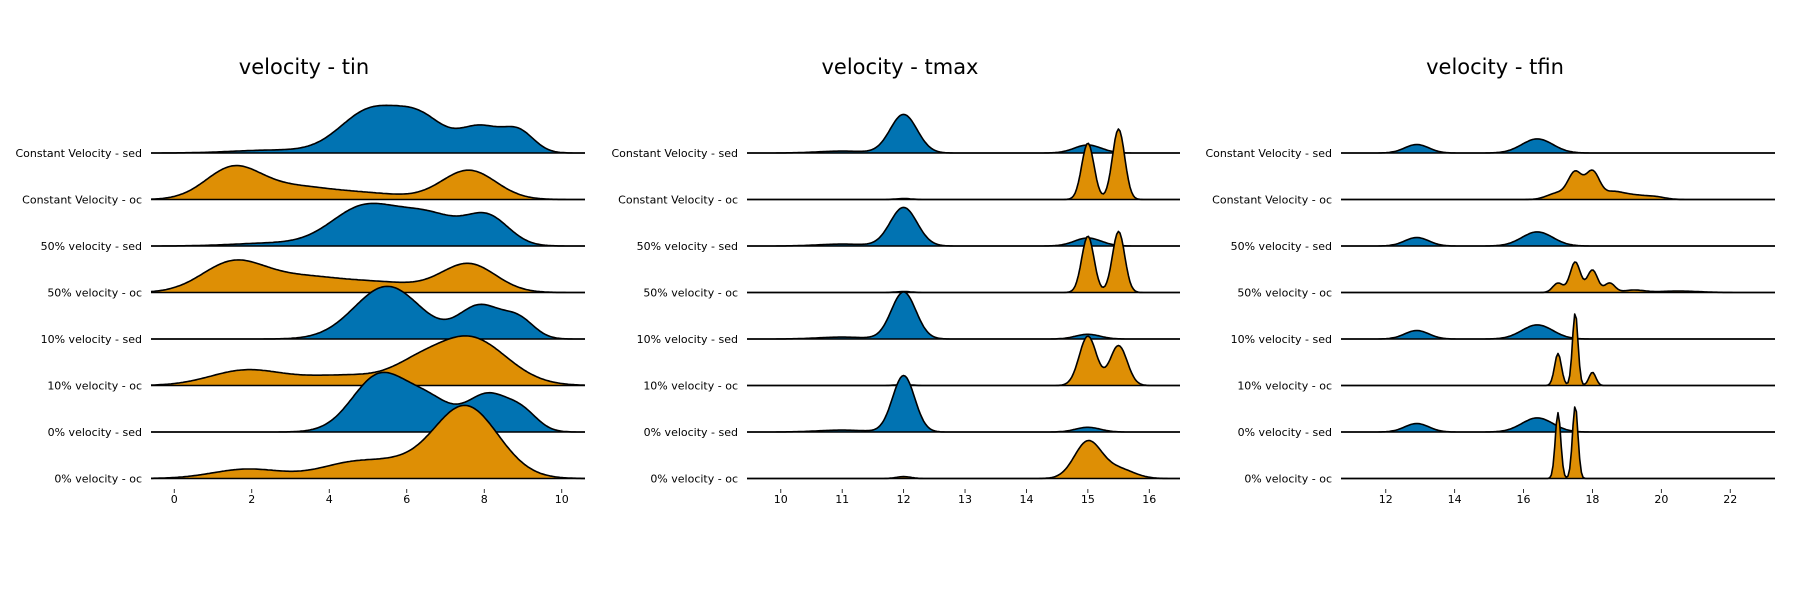 The width and height of the screenshot is (1800, 600). What do you see at coordinates (484, 499) in the screenshot?
I see `x-tick-label: 8` at bounding box center [484, 499].